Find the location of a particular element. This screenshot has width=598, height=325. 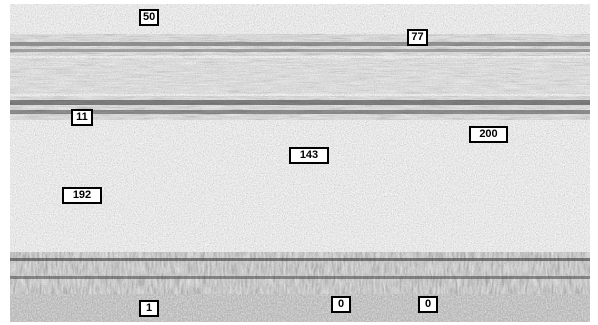

marker-label: 1 is located at coordinates (149, 308).